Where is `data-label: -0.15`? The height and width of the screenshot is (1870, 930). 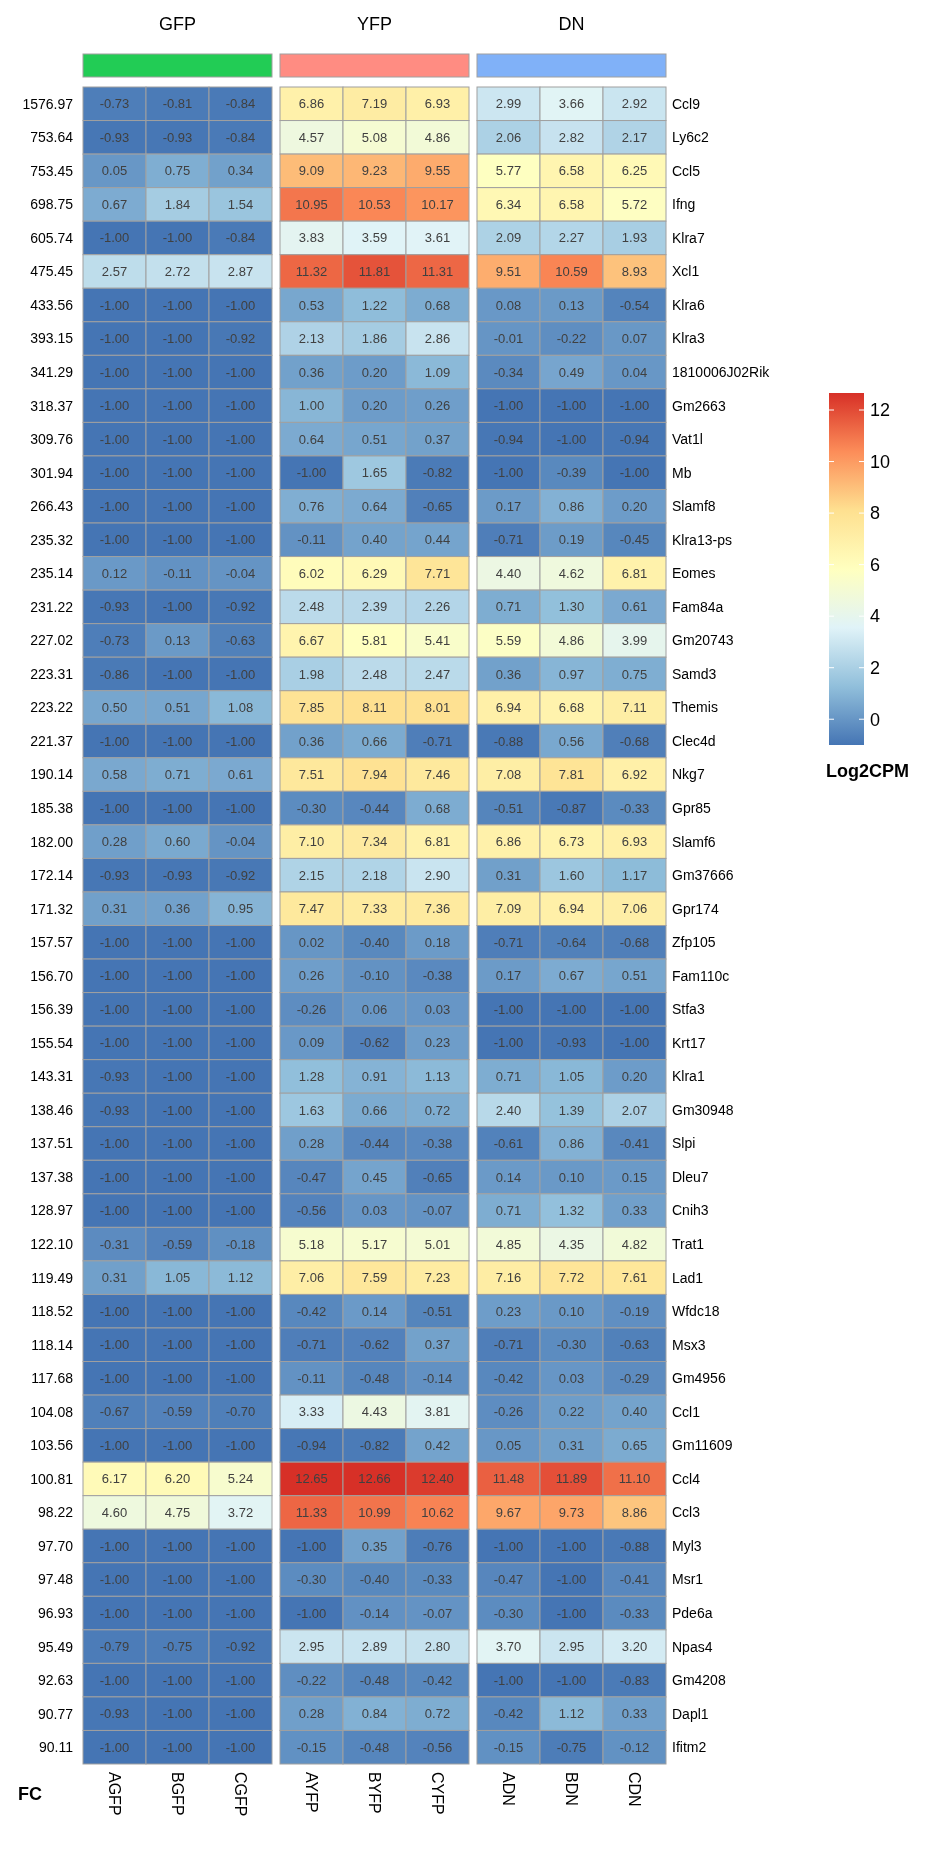 data-label: -0.15 is located at coordinates (311, 1747).